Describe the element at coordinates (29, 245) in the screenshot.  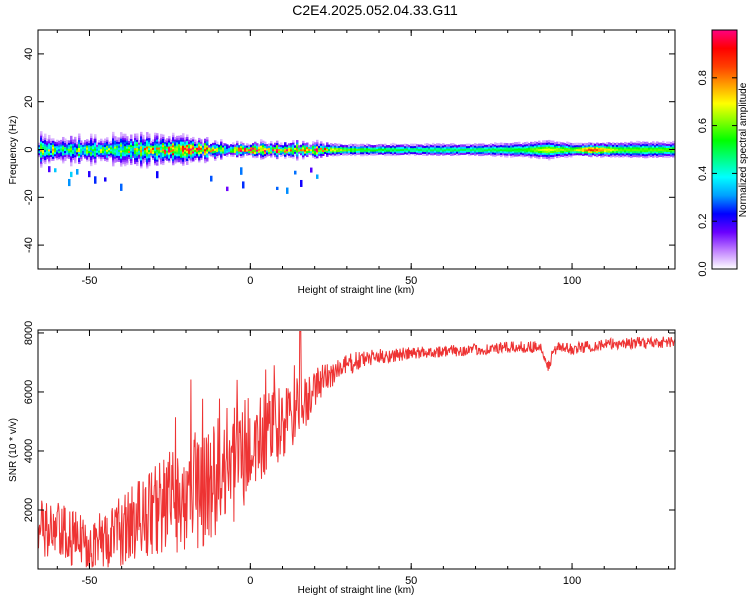
I see `y-tick-label: -40` at that location.